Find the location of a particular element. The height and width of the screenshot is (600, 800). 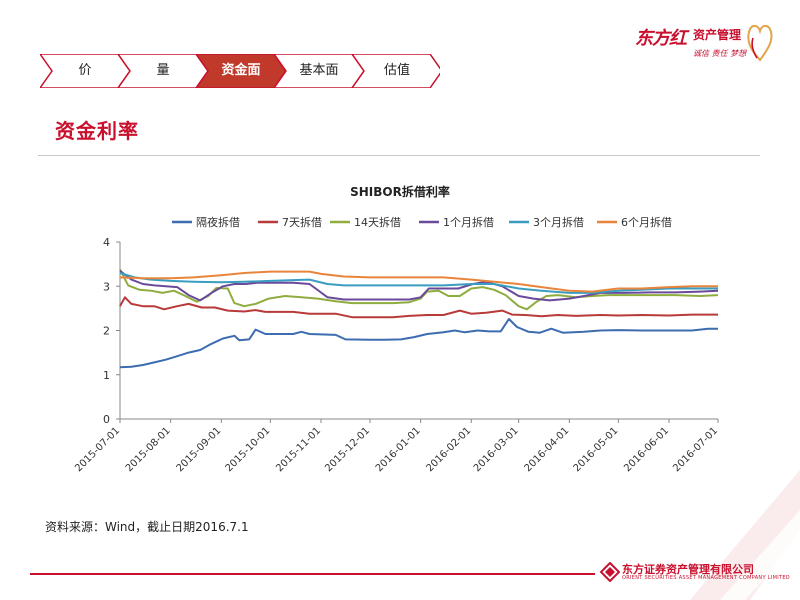

nav-tab-0: 价 is located at coordinates (85, 70).